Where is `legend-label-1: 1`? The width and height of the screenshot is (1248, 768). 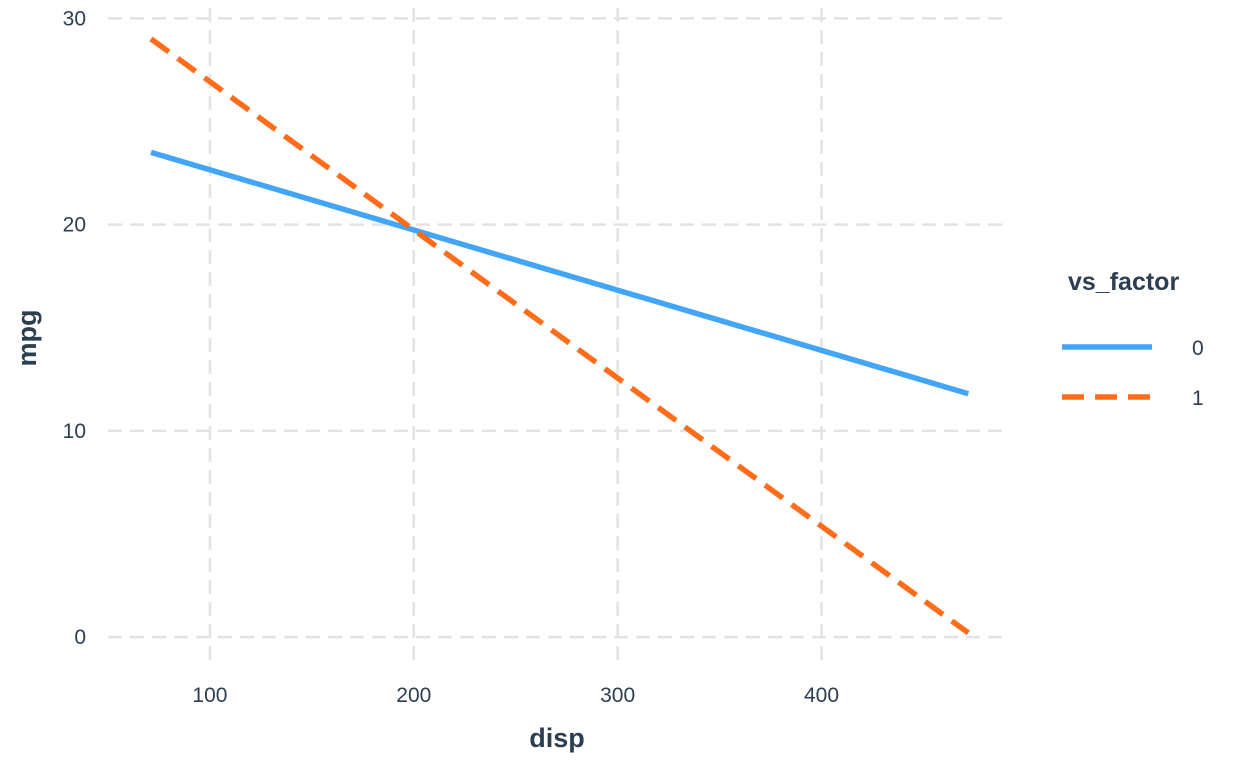
legend-label-1: 1 is located at coordinates (1198, 398).